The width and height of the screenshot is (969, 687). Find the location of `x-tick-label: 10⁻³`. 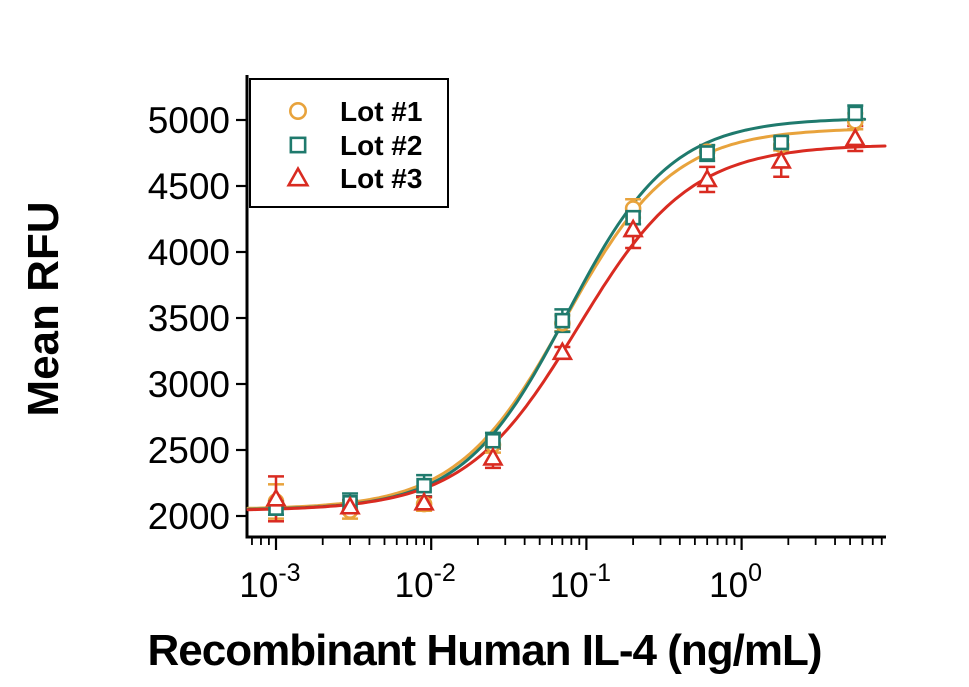

x-tick-label: 10⁻³ is located at coordinates (269, 582).